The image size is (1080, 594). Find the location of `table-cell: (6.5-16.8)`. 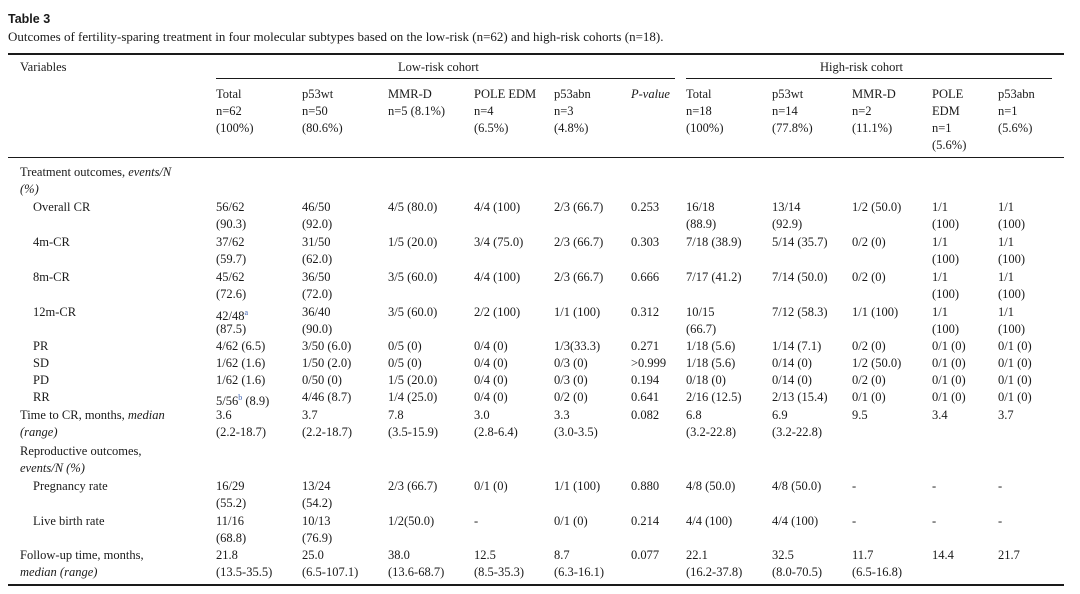

table-cell: (6.5-16.8) is located at coordinates (877, 572).